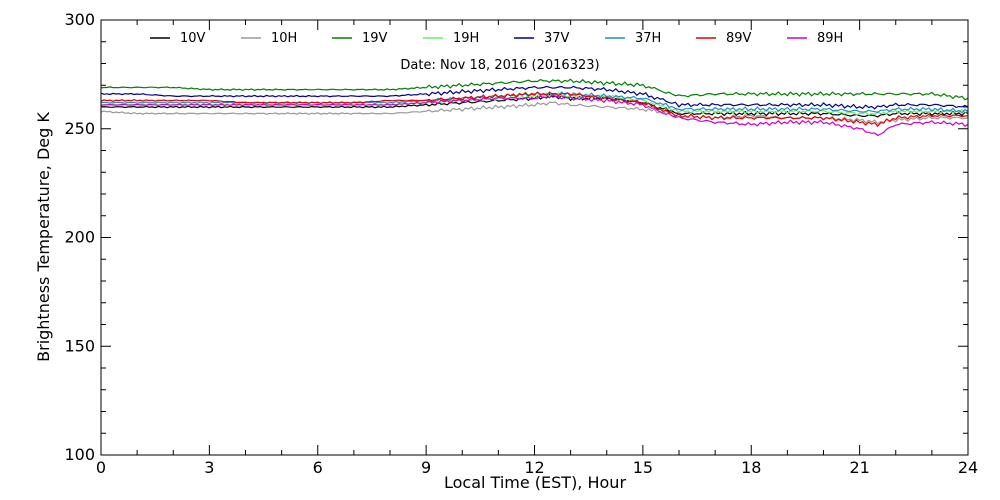  What do you see at coordinates (79, 454) in the screenshot?
I see `y-tick-label: 100` at bounding box center [79, 454].